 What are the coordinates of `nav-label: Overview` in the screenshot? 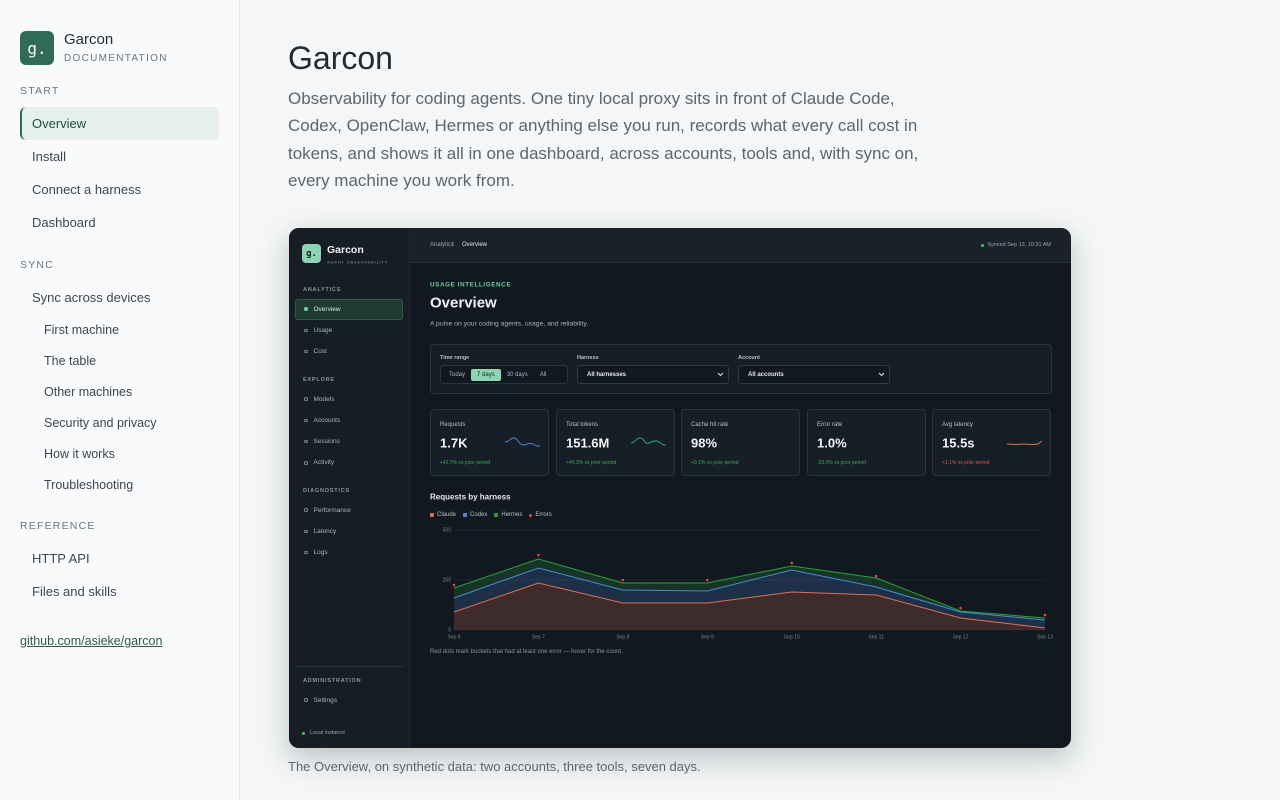 It's located at (327, 309).